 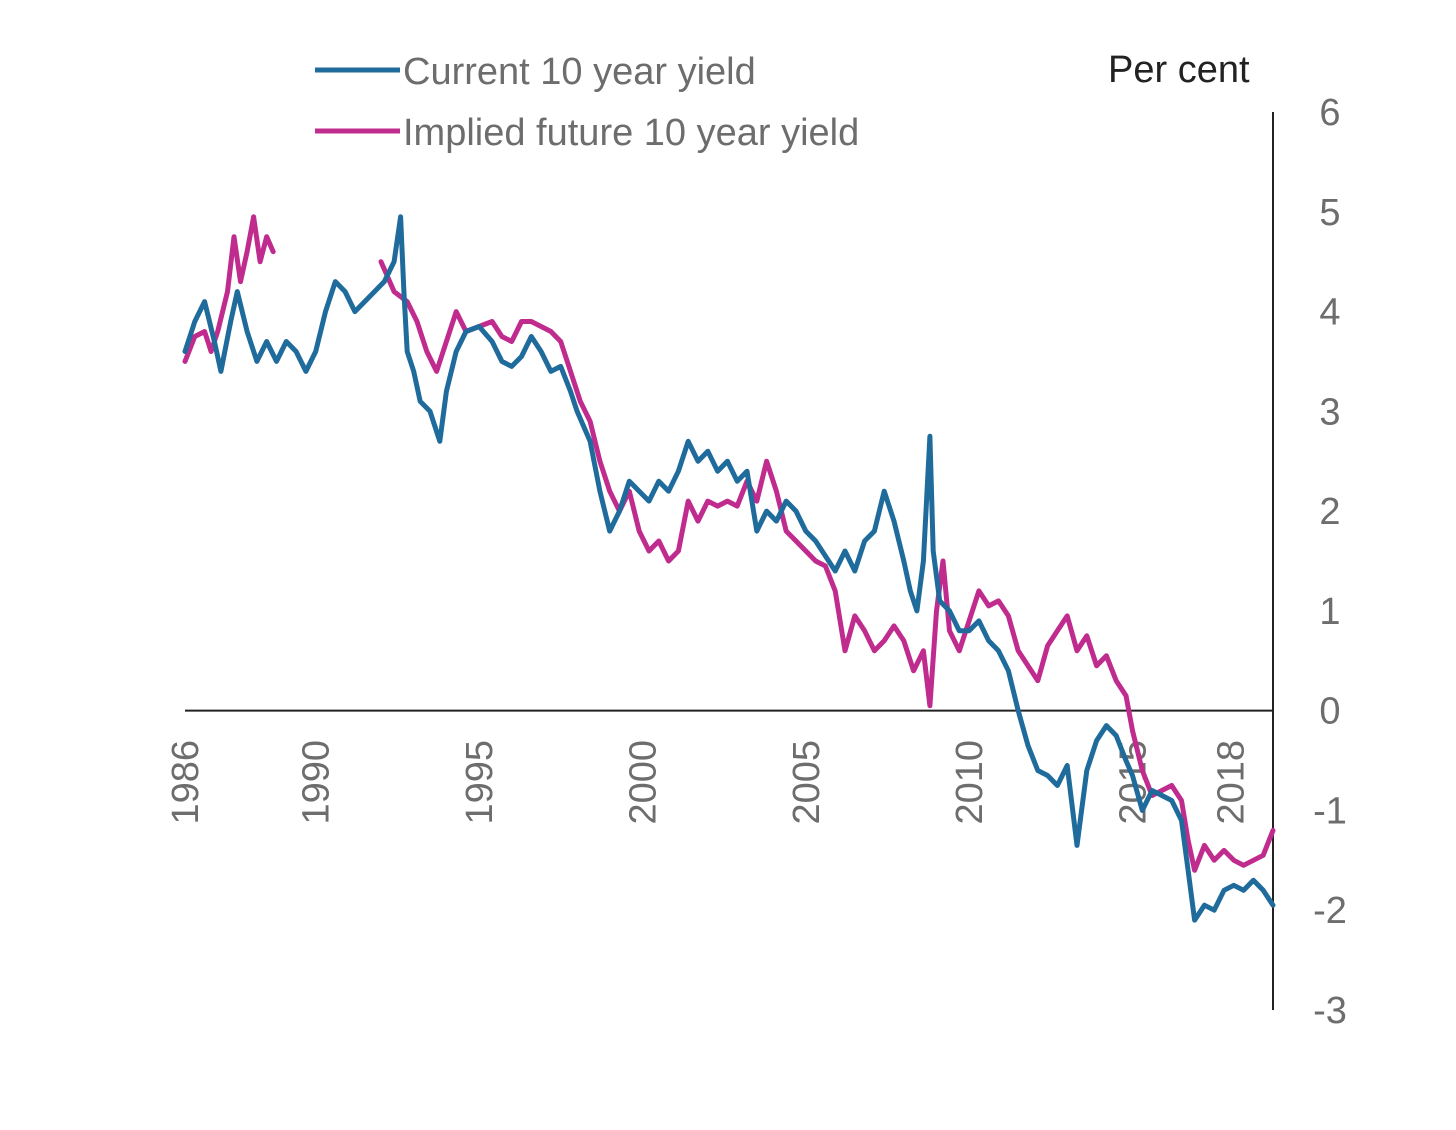 What do you see at coordinates (1329, 612) in the screenshot?
I see `y-tick-label: 1` at bounding box center [1329, 612].